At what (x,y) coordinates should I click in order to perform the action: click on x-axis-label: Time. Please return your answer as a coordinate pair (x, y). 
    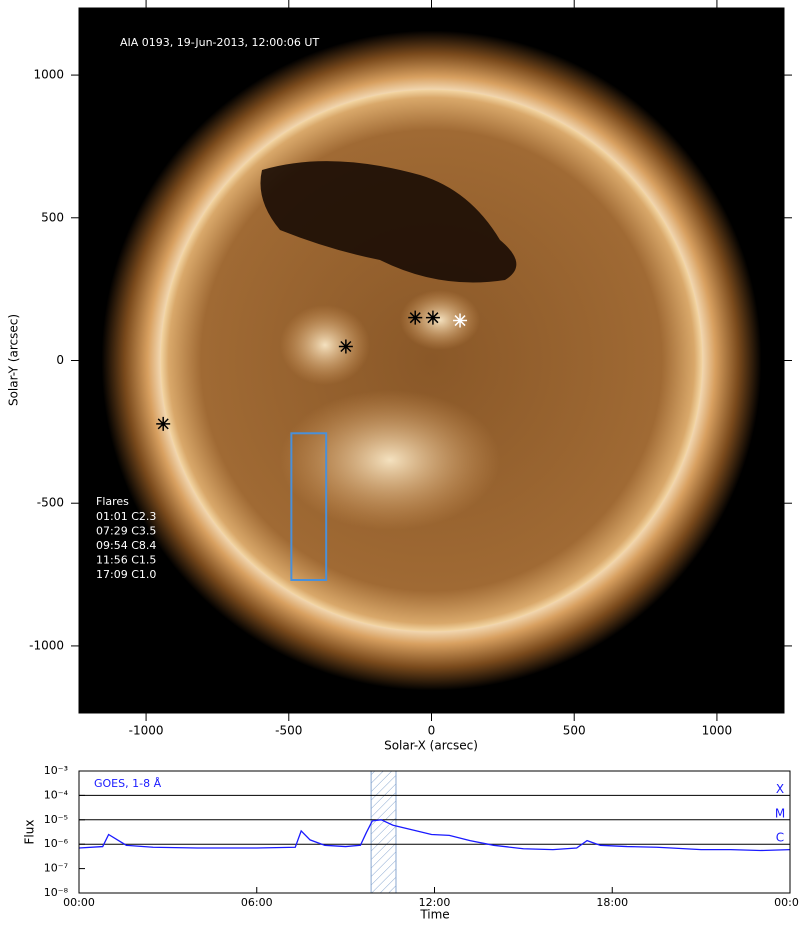
    Looking at the image, I should click on (434, 915).